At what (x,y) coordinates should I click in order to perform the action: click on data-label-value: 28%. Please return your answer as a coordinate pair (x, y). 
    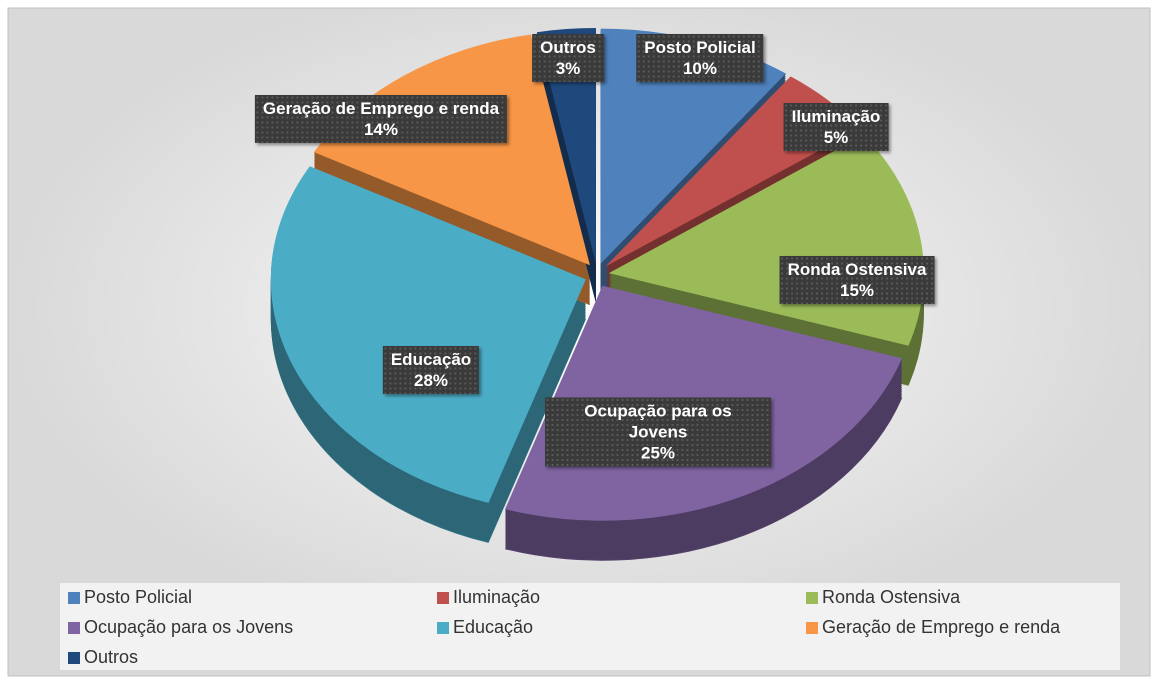
    Looking at the image, I should click on (431, 380).